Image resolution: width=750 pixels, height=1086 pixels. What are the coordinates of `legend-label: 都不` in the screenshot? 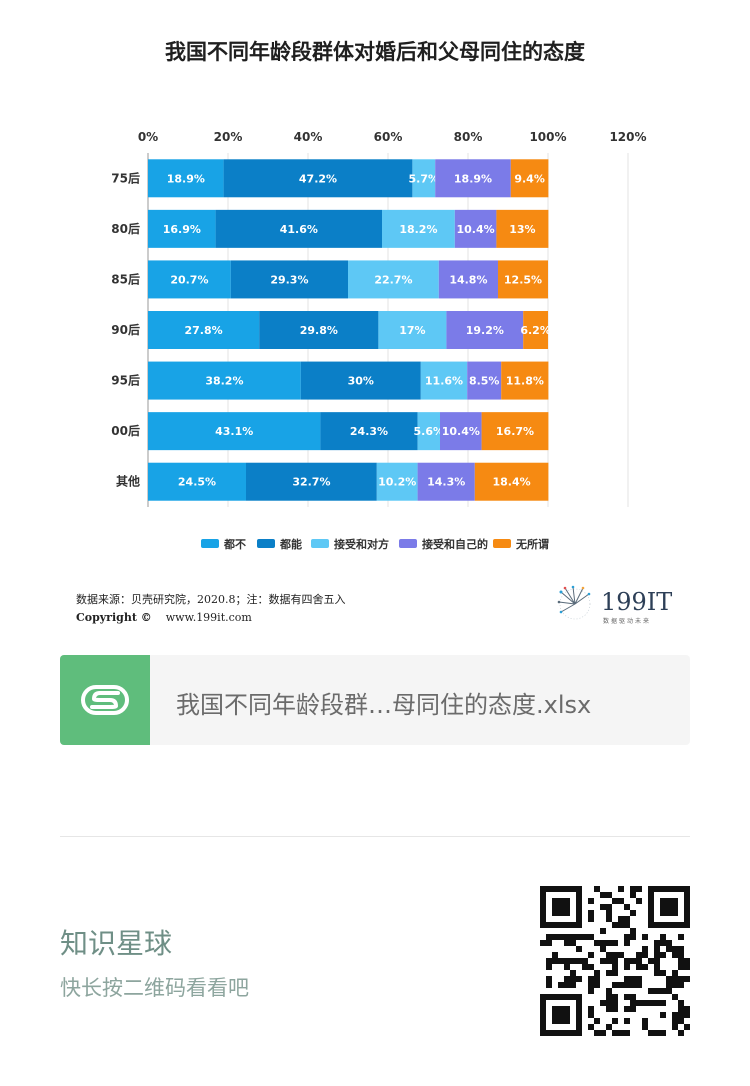 It's located at (234, 544).